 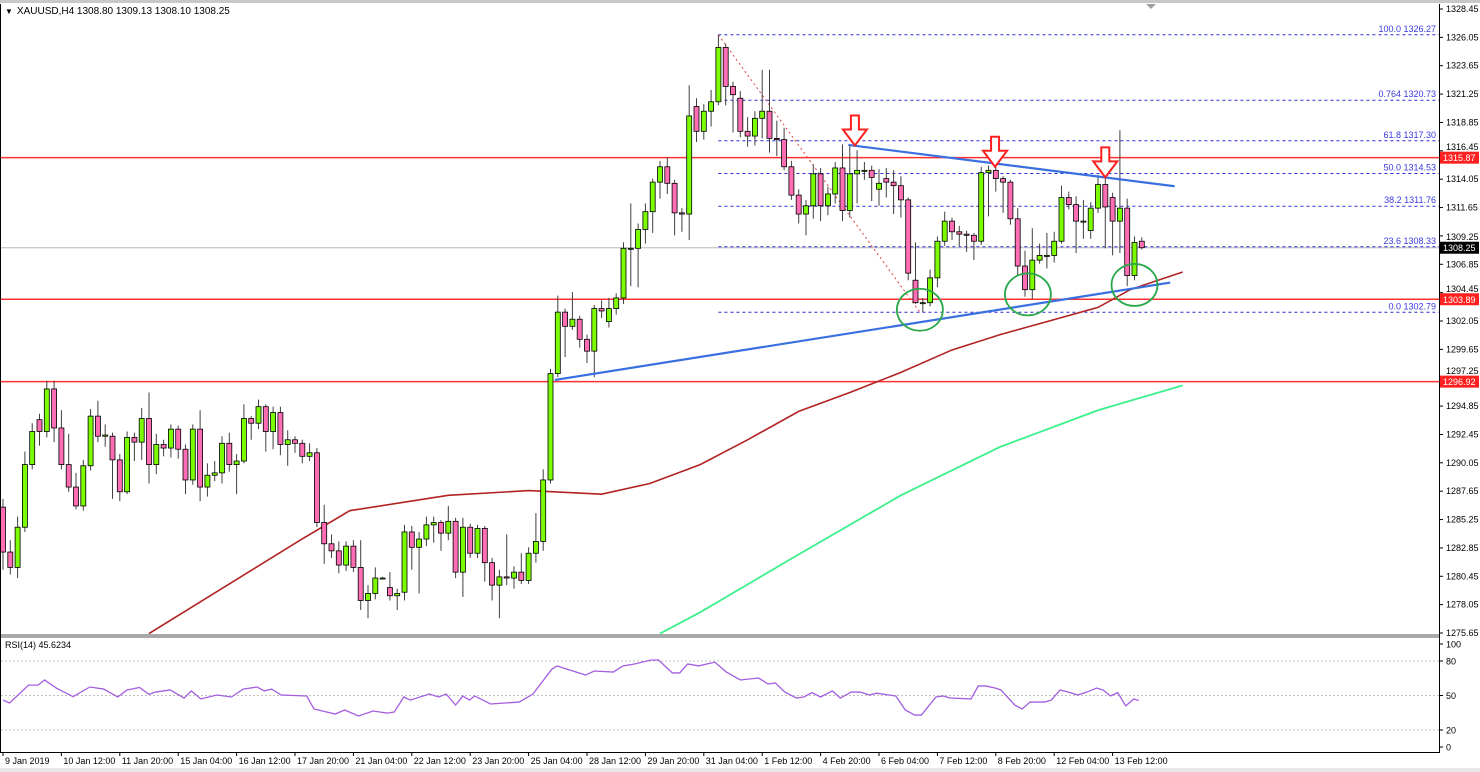 I want to click on triangle-down-icon: ▼, so click(x=9, y=11).